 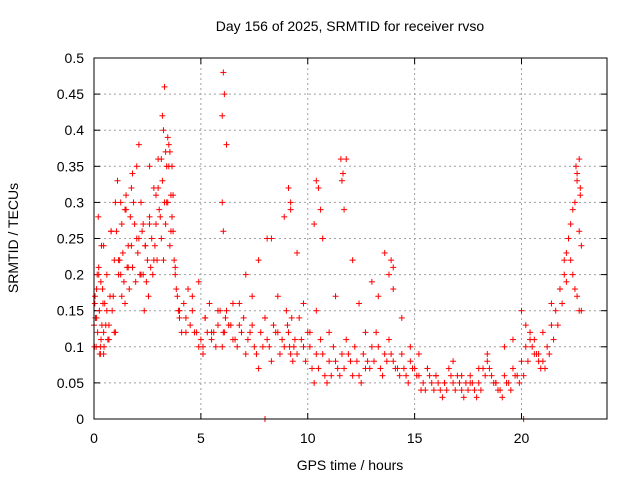 I want to click on x-tick-label: 0, so click(x=94, y=438).